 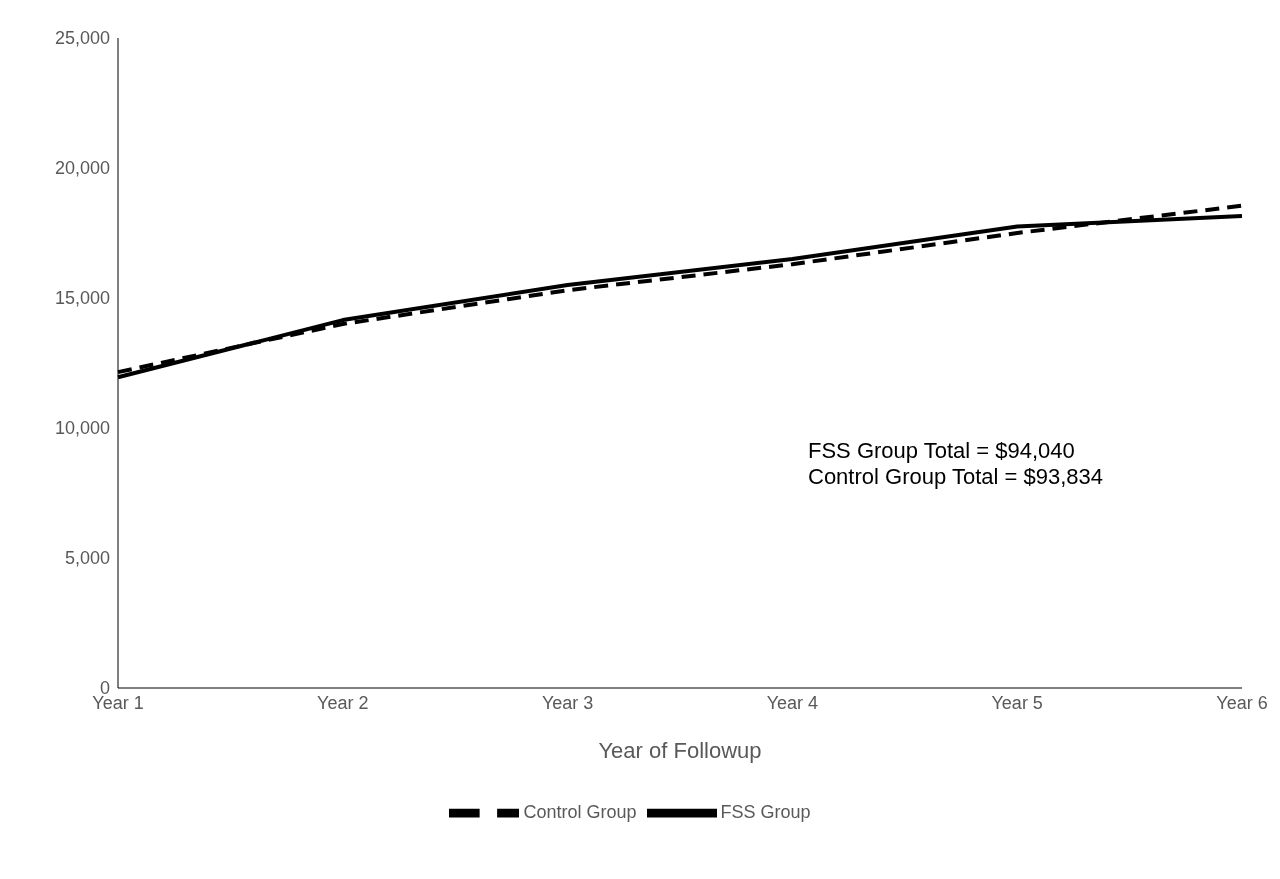 What do you see at coordinates (1242, 702) in the screenshot?
I see `x-tick-label: Year 6` at bounding box center [1242, 702].